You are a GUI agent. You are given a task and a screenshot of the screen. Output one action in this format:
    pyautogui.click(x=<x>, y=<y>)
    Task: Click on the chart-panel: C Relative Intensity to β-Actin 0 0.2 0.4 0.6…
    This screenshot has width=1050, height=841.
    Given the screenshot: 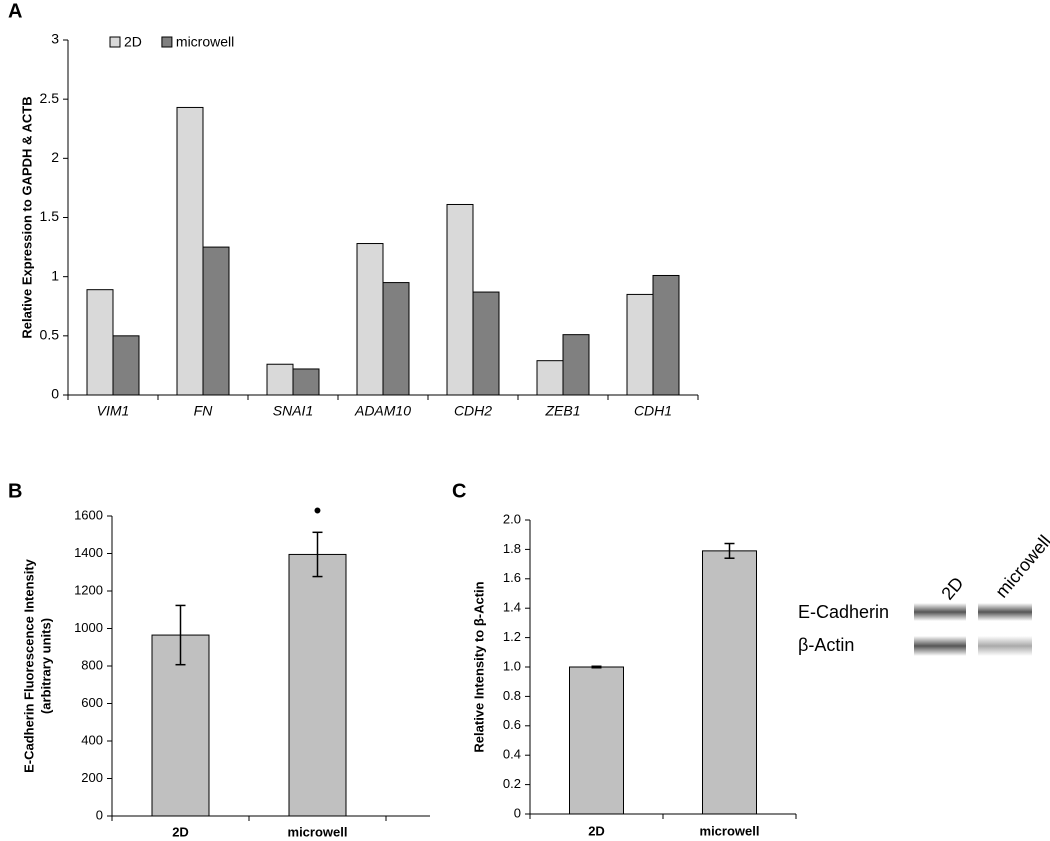 What is the action you would take?
    pyautogui.click(x=624, y=659)
    